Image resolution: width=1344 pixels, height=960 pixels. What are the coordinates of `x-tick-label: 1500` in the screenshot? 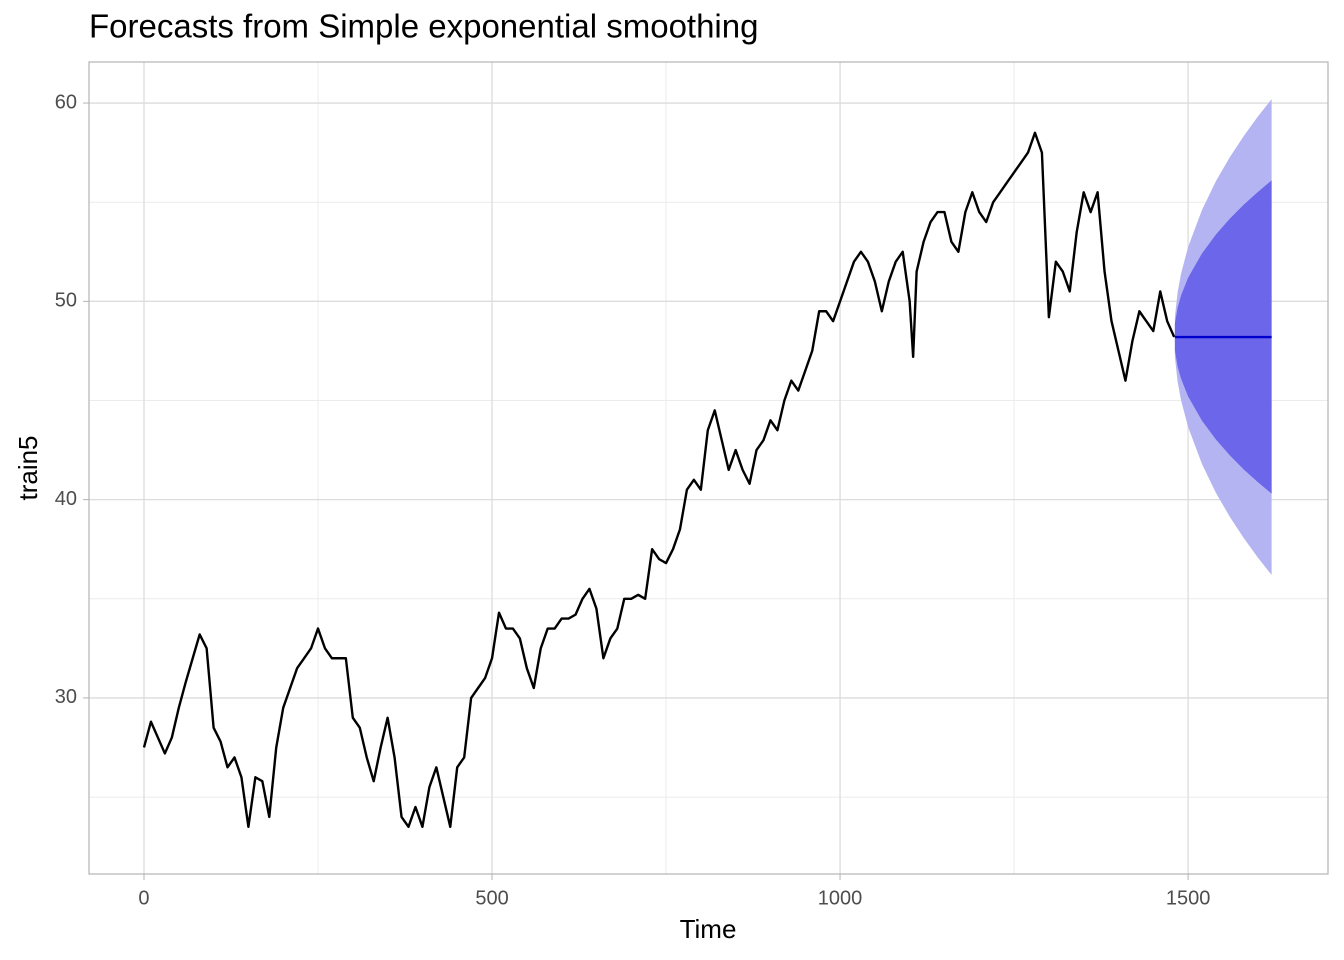 It's located at (1188, 898).